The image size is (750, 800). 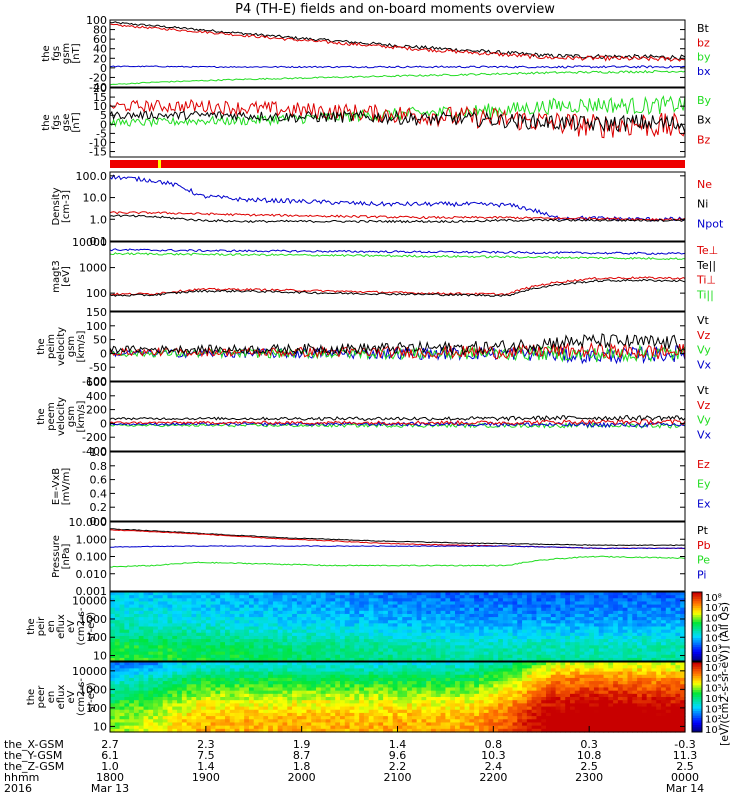 What do you see at coordinates (703, 390) in the screenshot?
I see `legend-label: Vt` at bounding box center [703, 390].